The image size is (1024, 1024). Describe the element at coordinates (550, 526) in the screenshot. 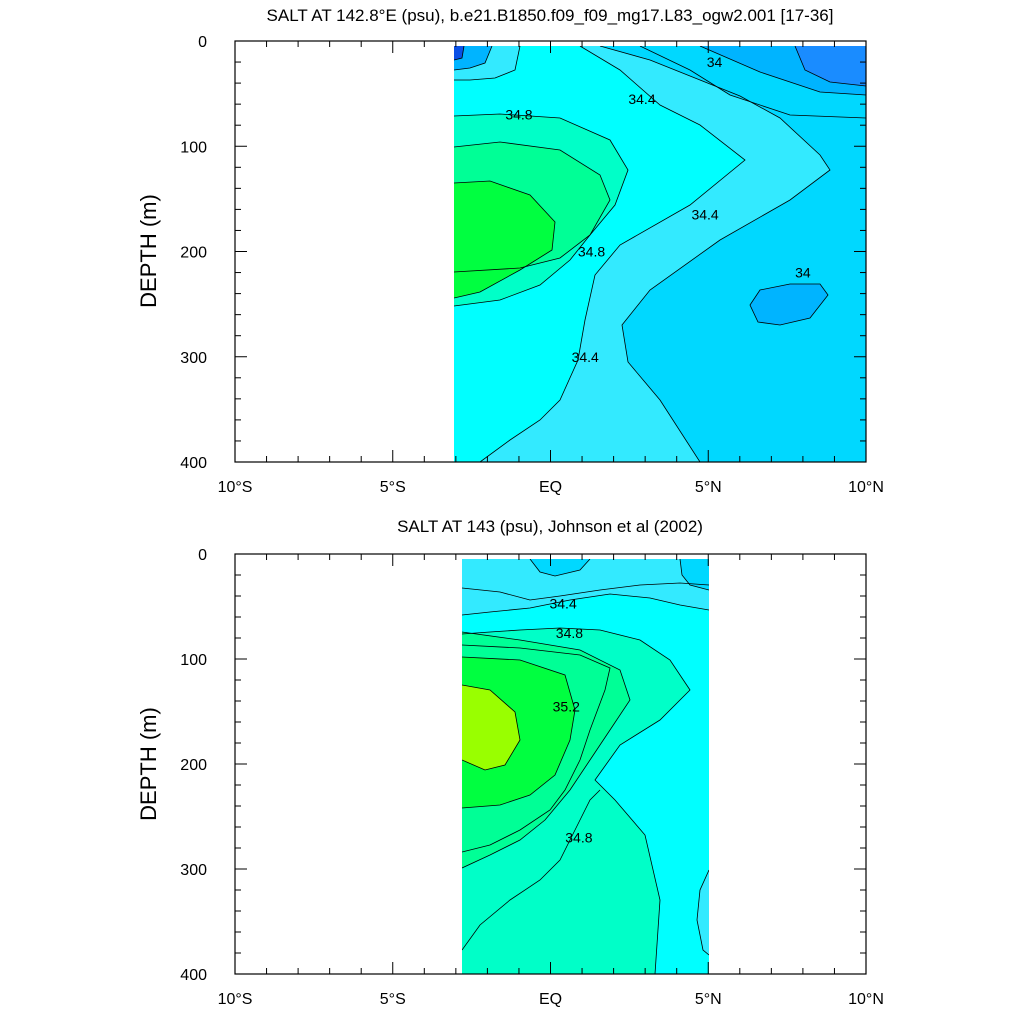

I see `panel2-title: SALT AT 143 (psu), Johnson et al (2002)` at that location.